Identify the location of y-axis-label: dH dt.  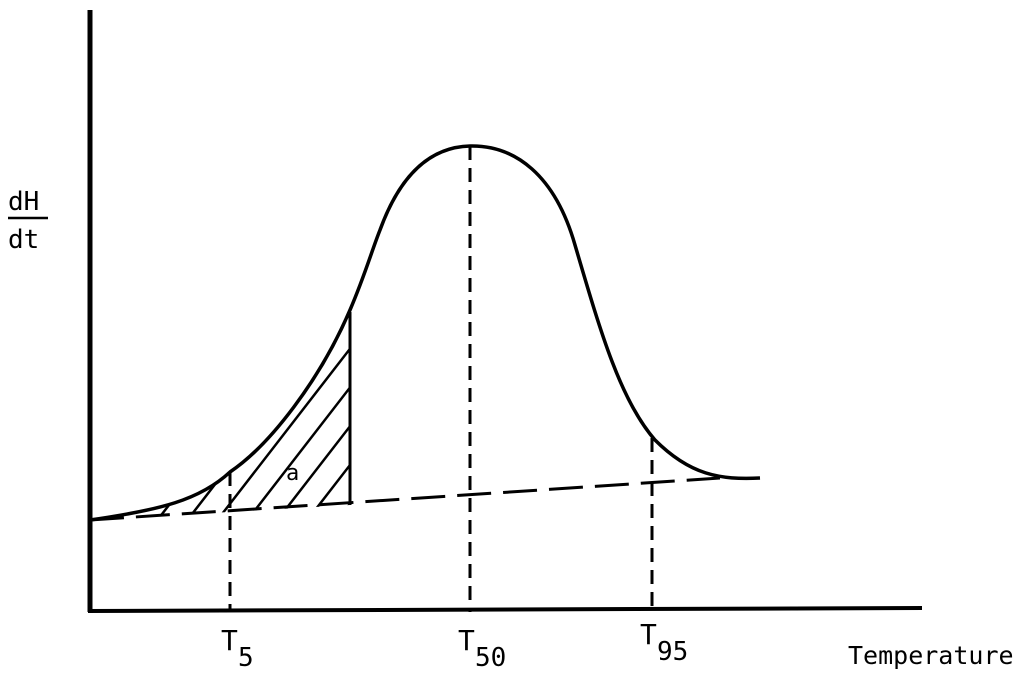
(28, 221).